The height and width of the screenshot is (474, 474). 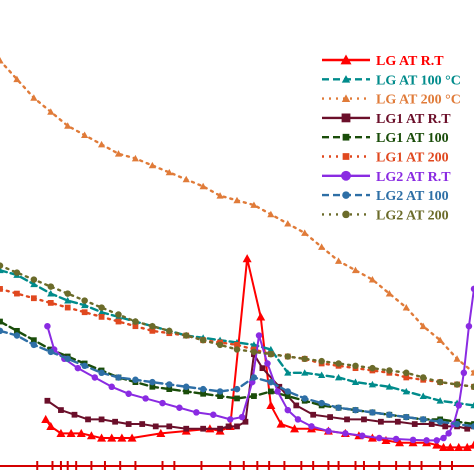 I want to click on legend-label: LG1 AT R.T, so click(x=413, y=119).